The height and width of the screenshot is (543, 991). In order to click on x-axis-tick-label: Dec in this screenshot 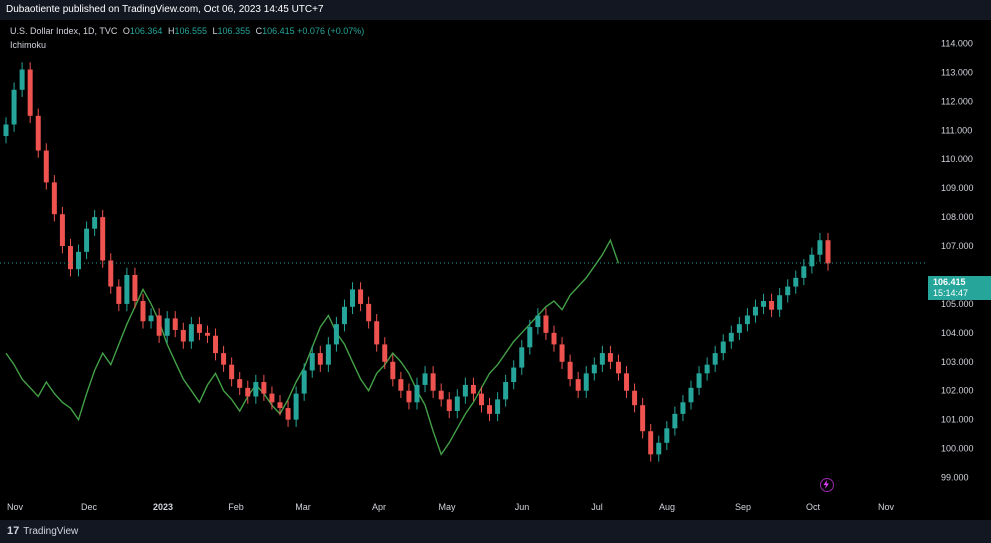, I will do `click(89, 507)`.